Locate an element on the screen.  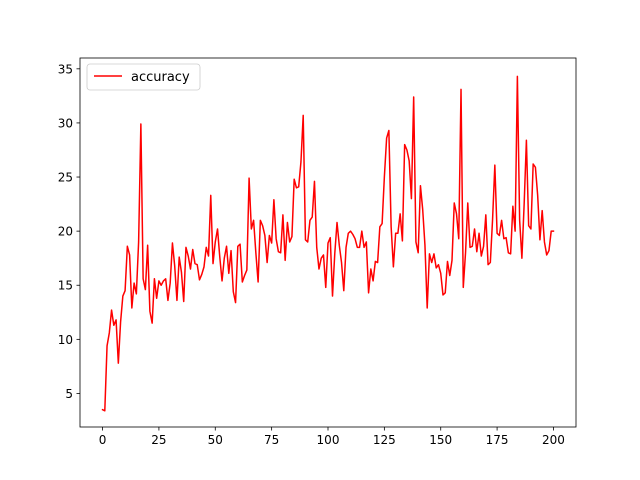
x-tick-label: 100 is located at coordinates (328, 440).